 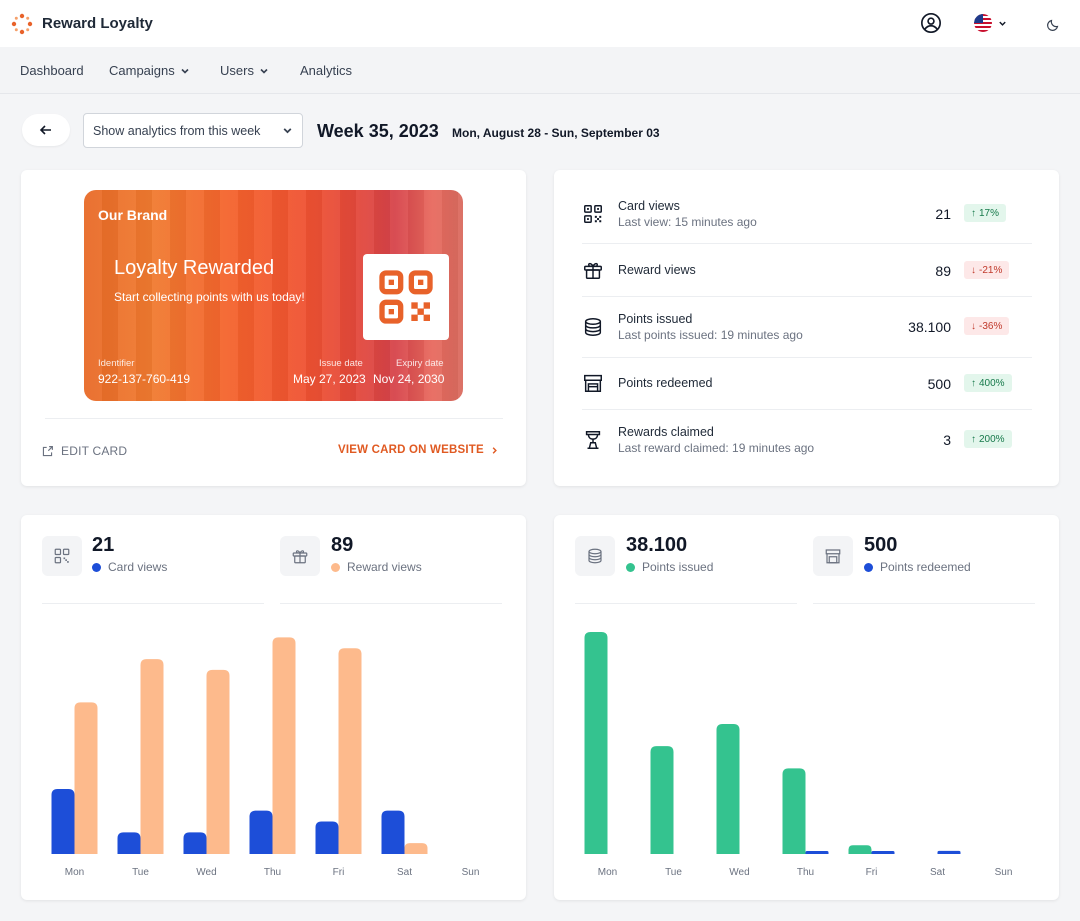 What do you see at coordinates (194, 268) in the screenshot?
I see `card-title: Loyalty Rewarded` at bounding box center [194, 268].